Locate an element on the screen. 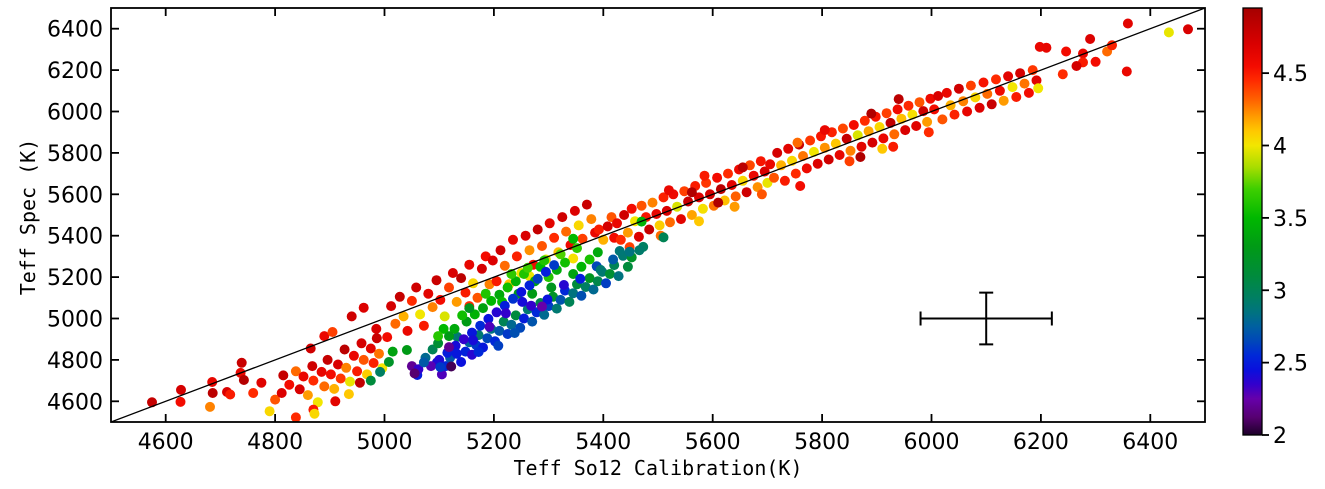  colorbar-tick-label: 4.5 is located at coordinates (1290, 74).